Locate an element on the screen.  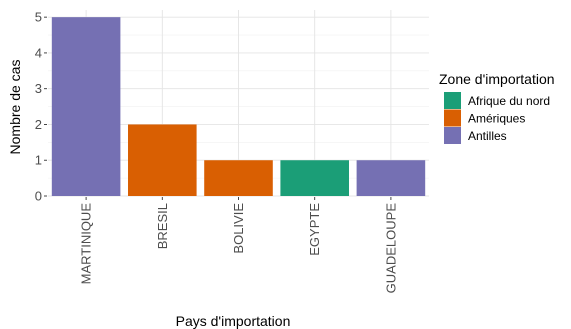
bar-martinique is located at coordinates (86, 107).